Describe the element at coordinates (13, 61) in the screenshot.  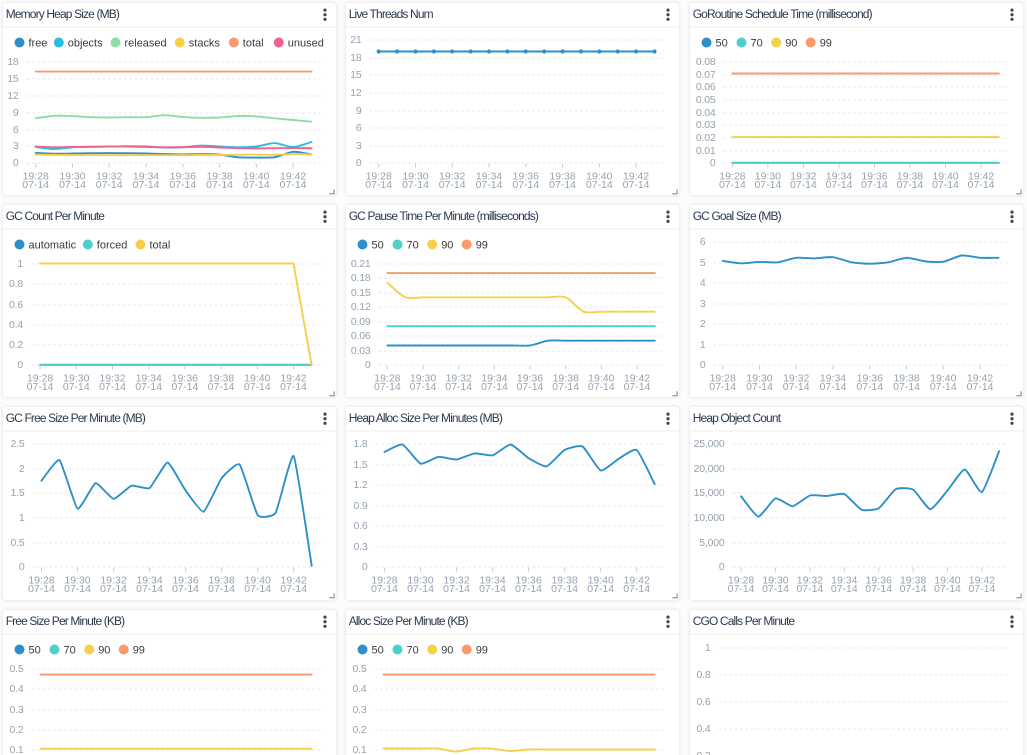
I see `svg-text: 18` at that location.